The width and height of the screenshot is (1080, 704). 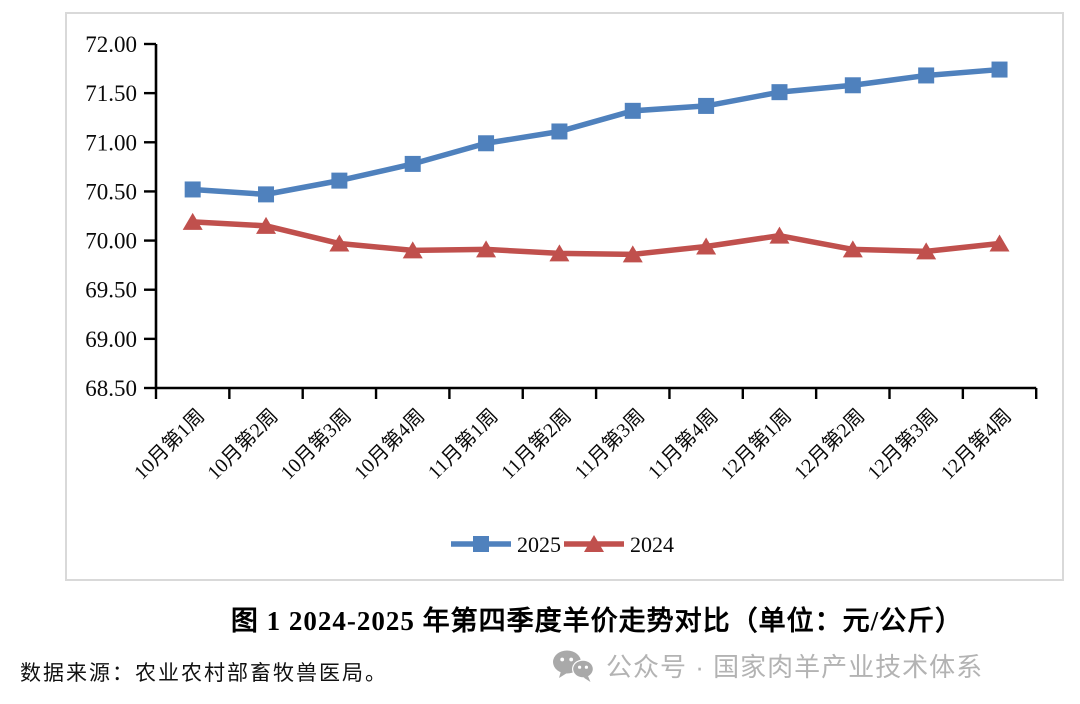 I want to click on y-tick-label: 70.00, so click(x=111, y=241).